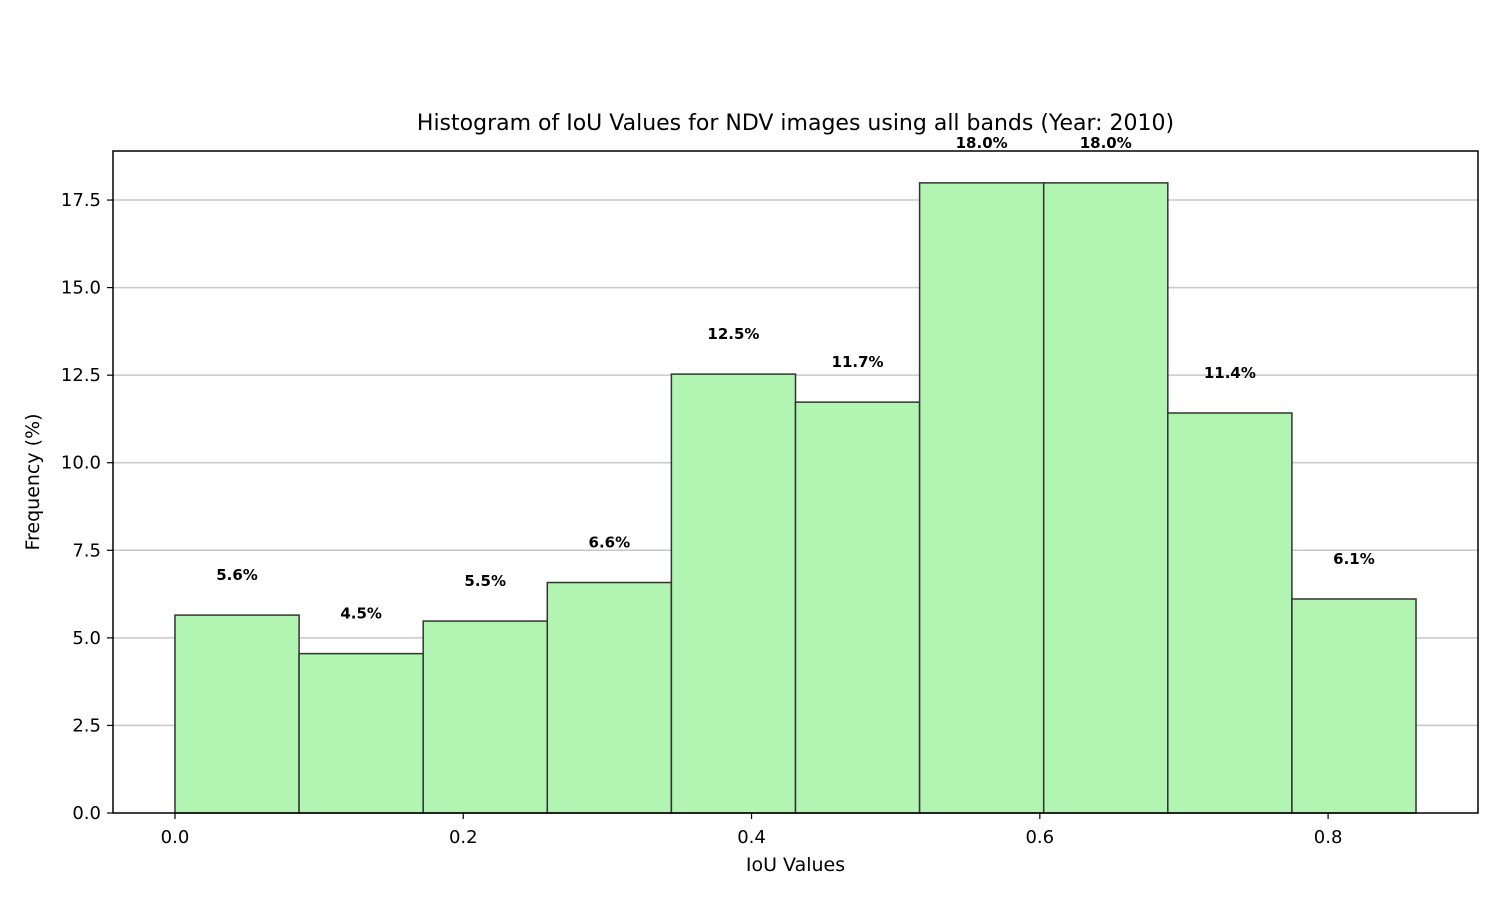  What do you see at coordinates (86, 550) in the screenshot?
I see `y-tick-label: 7.5` at bounding box center [86, 550].